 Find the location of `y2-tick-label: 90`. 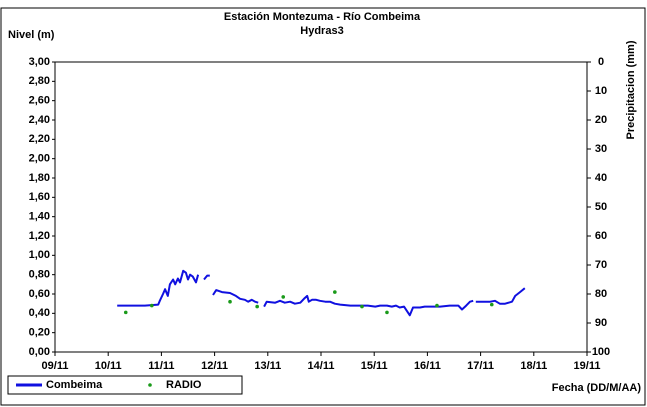

y2-tick-label: 90 is located at coordinates (601, 323).